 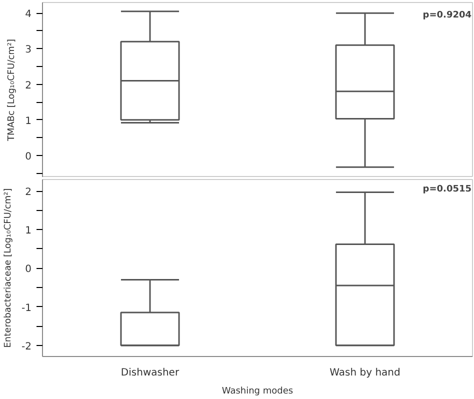 What do you see at coordinates (447, 189) in the screenshot?
I see `annotation: p=0.0515` at bounding box center [447, 189].